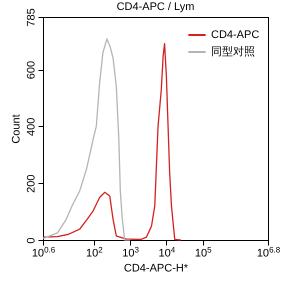 This screenshot has width=282, height=285. I want to click on x-tick-label: 10$^{6.8}$, so click(268, 252).